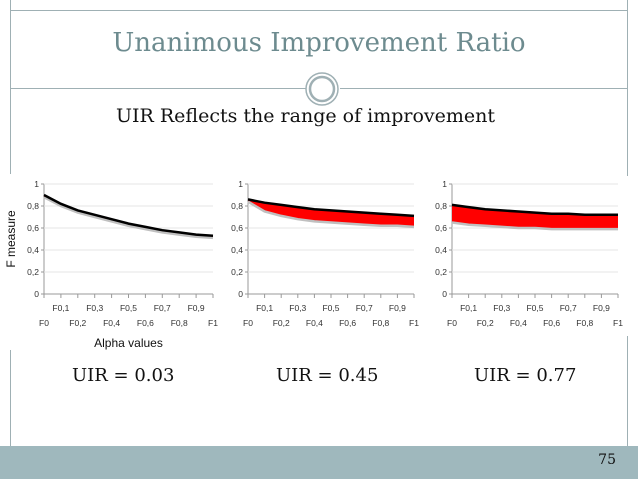  What do you see at coordinates (319, 10) in the screenshot?
I see `top-frame-line` at bounding box center [319, 10].